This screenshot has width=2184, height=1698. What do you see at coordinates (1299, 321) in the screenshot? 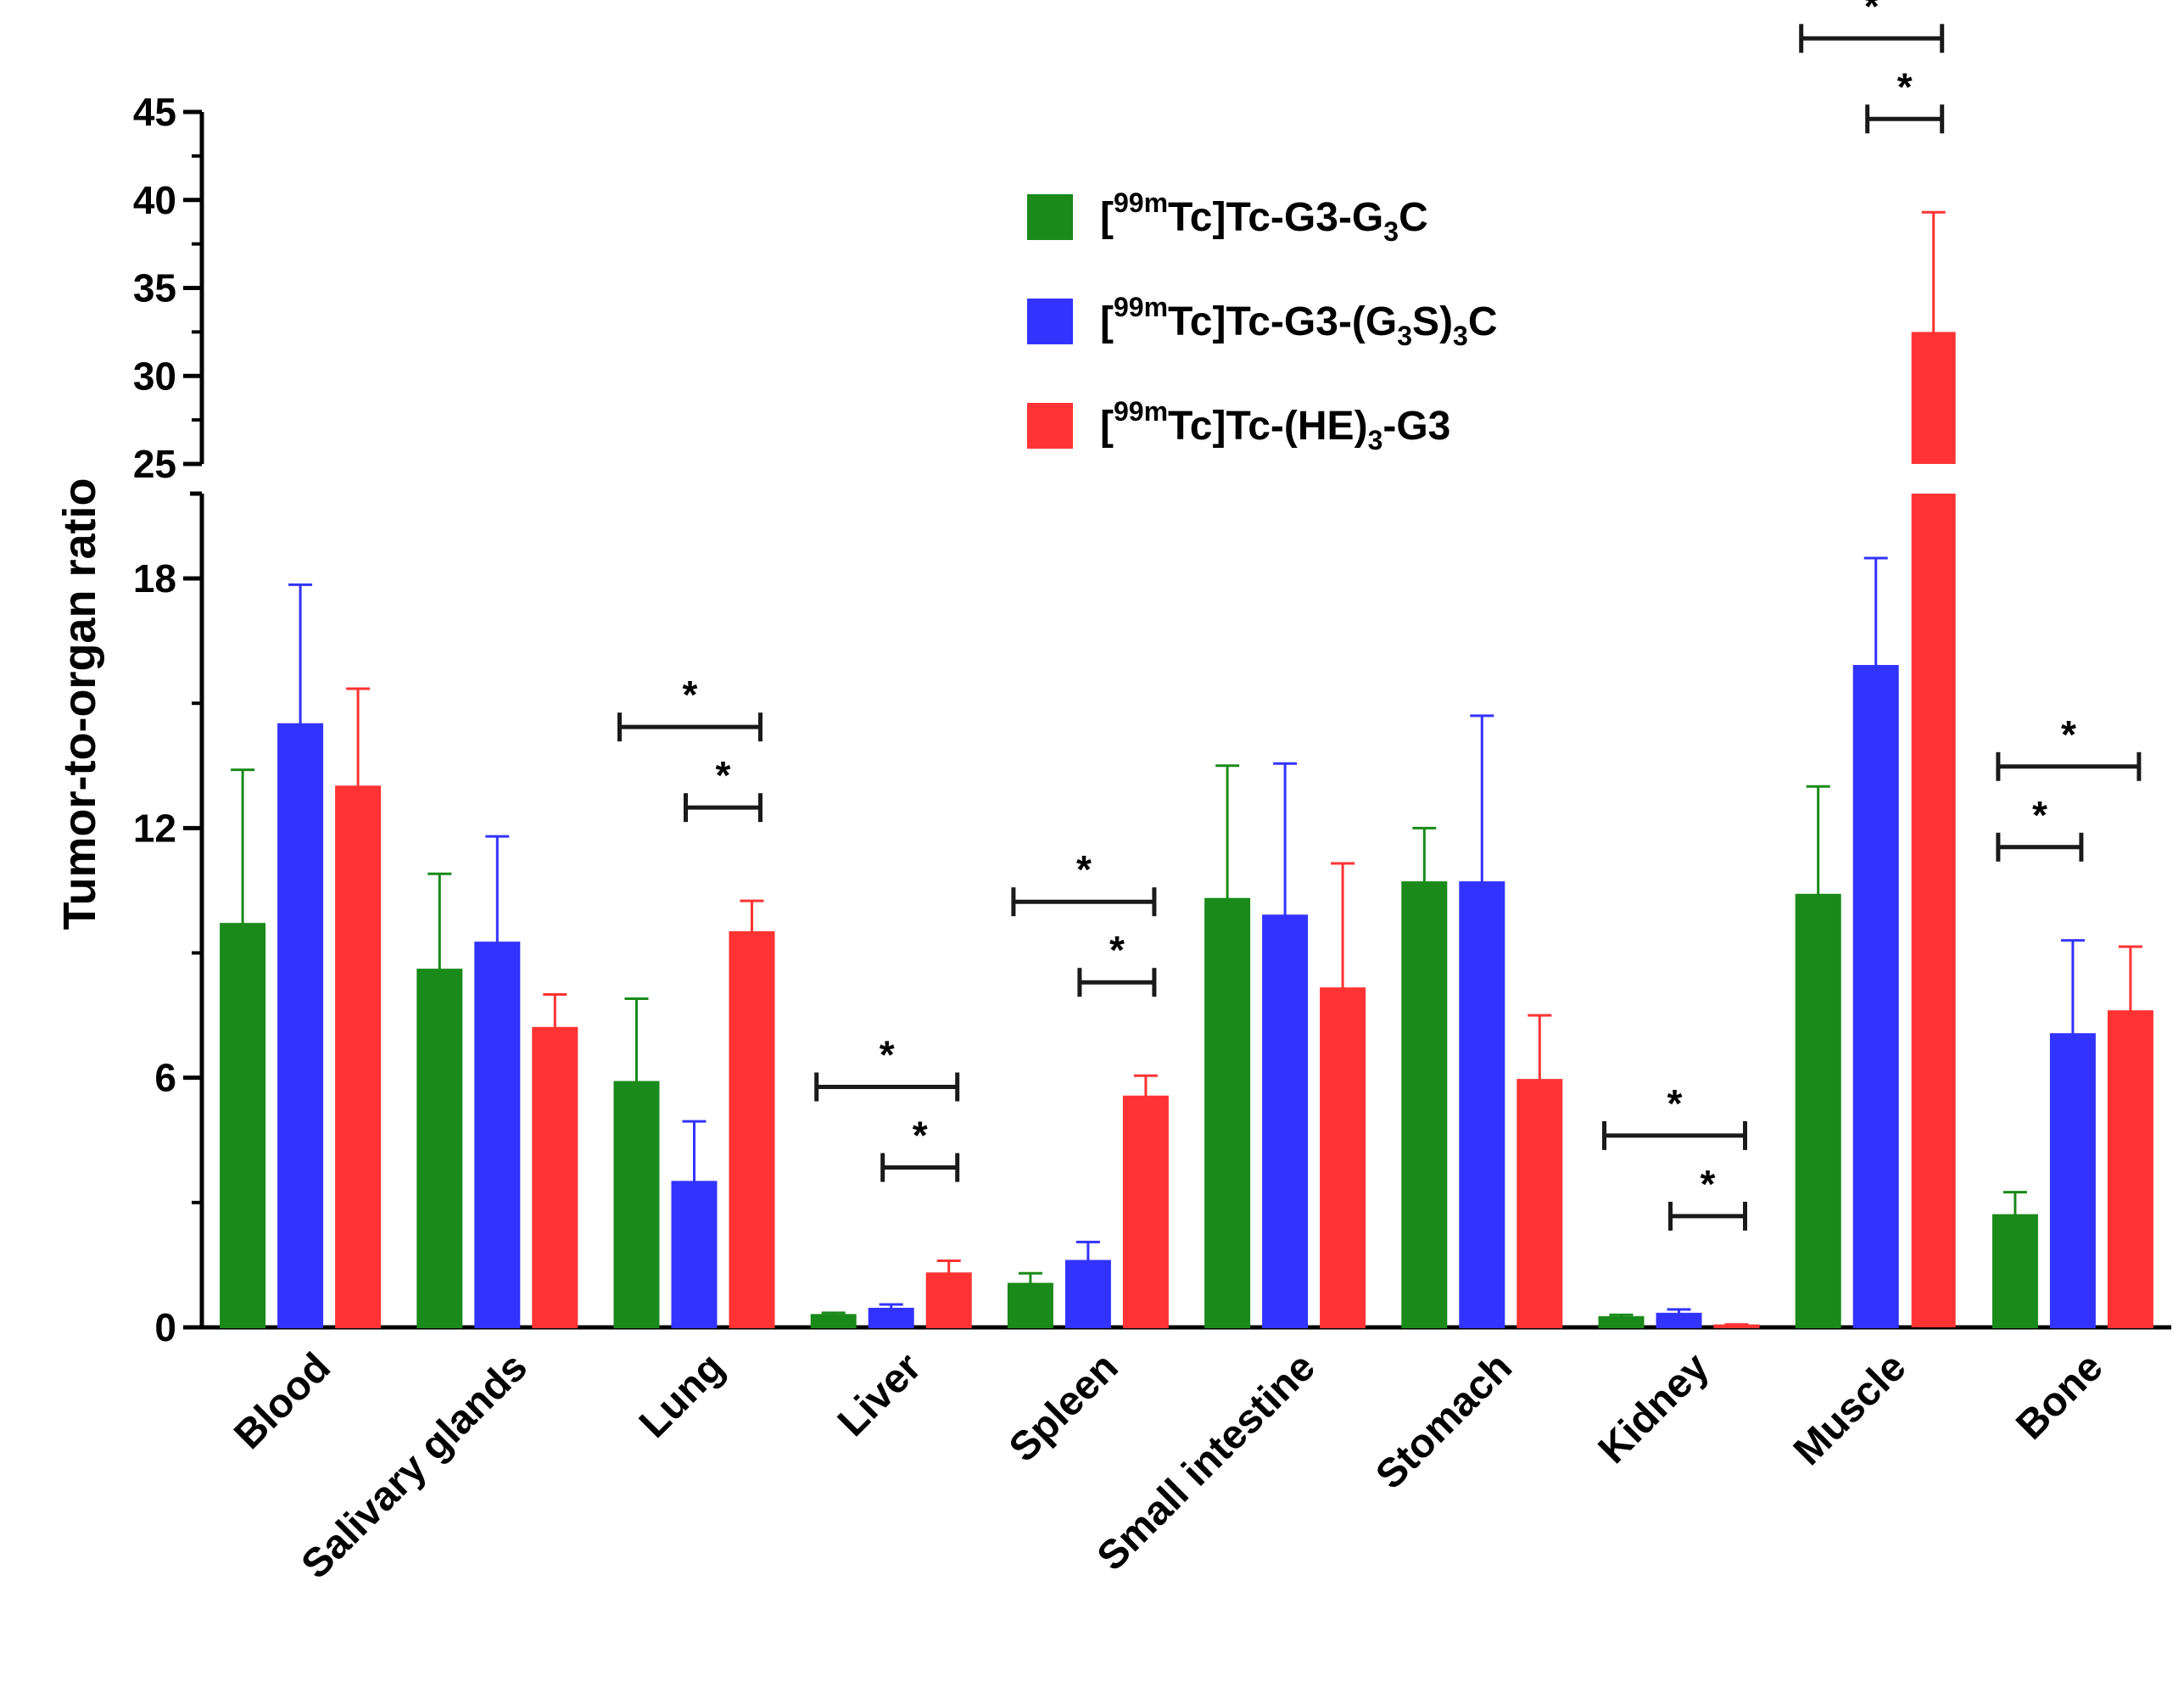
I see `legend-label: [99mTc]Tc-G3-(G3S)3C` at bounding box center [1299, 321].